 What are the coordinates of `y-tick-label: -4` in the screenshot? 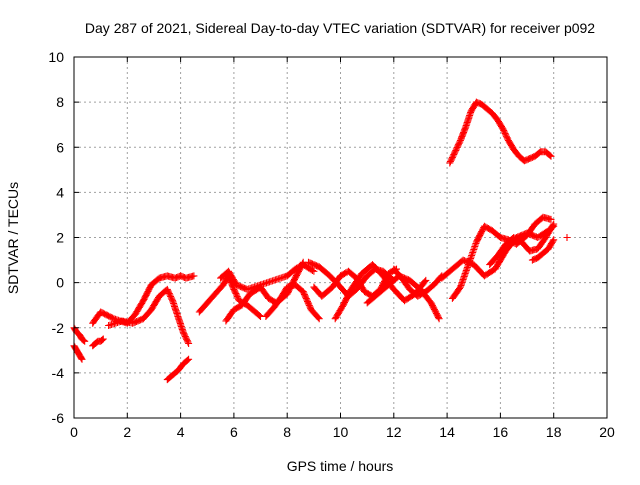 It's located at (58, 373).